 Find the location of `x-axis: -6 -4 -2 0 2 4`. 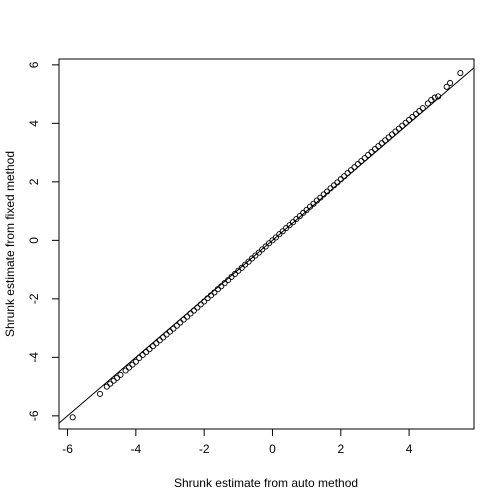

x-axis: -6 -4 -2 0 2 4 is located at coordinates (237, 442).